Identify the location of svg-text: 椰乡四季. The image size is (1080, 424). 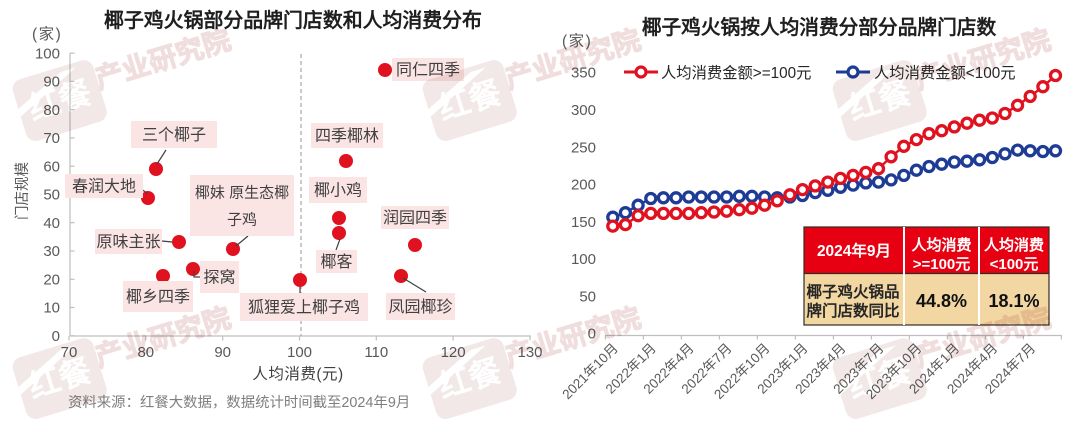
(158, 297).